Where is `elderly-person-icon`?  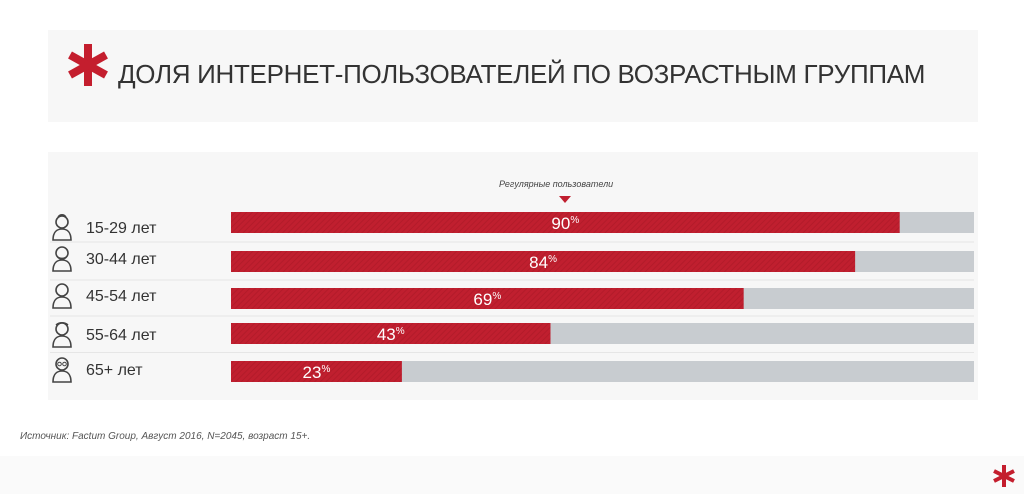
elderly-person-icon is located at coordinates (62, 370).